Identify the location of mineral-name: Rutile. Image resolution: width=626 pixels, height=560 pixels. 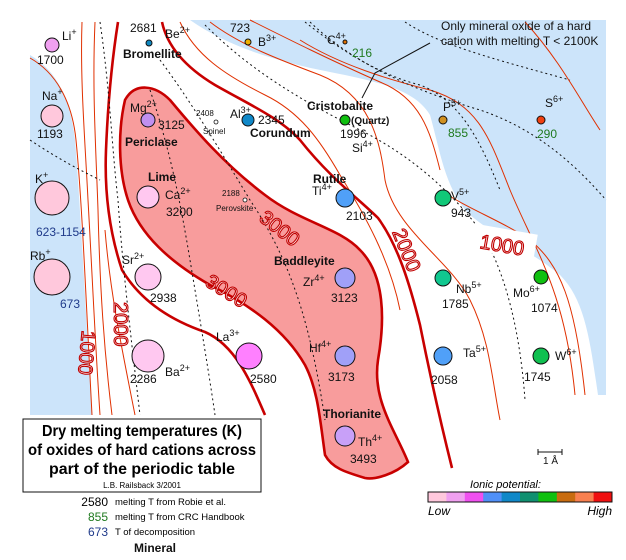
(330, 179).